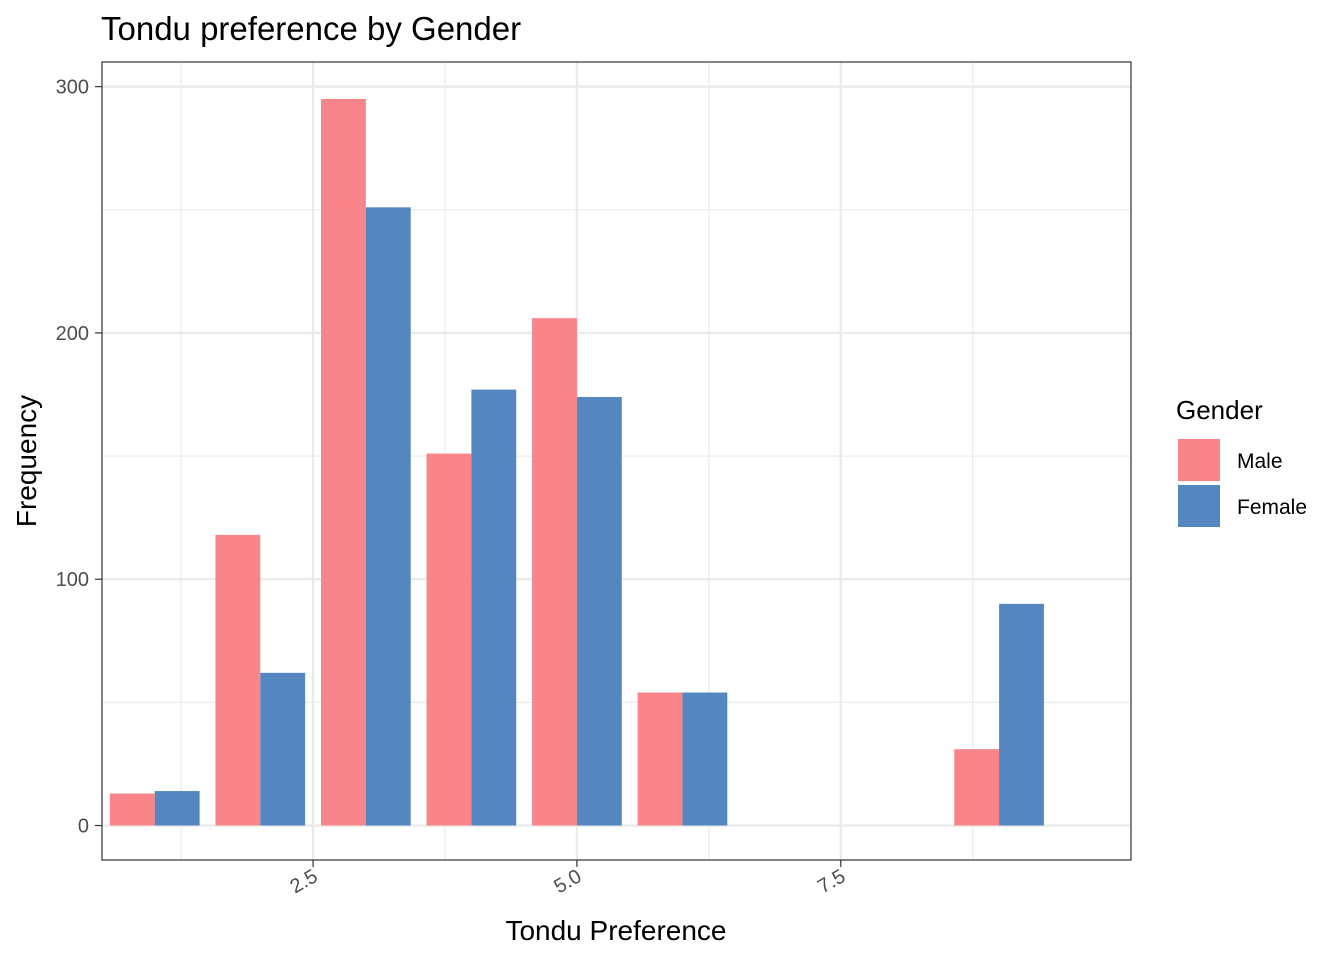 This screenshot has width=1344, height=960. What do you see at coordinates (72, 334) in the screenshot?
I see `y-tick-label: 200` at bounding box center [72, 334].